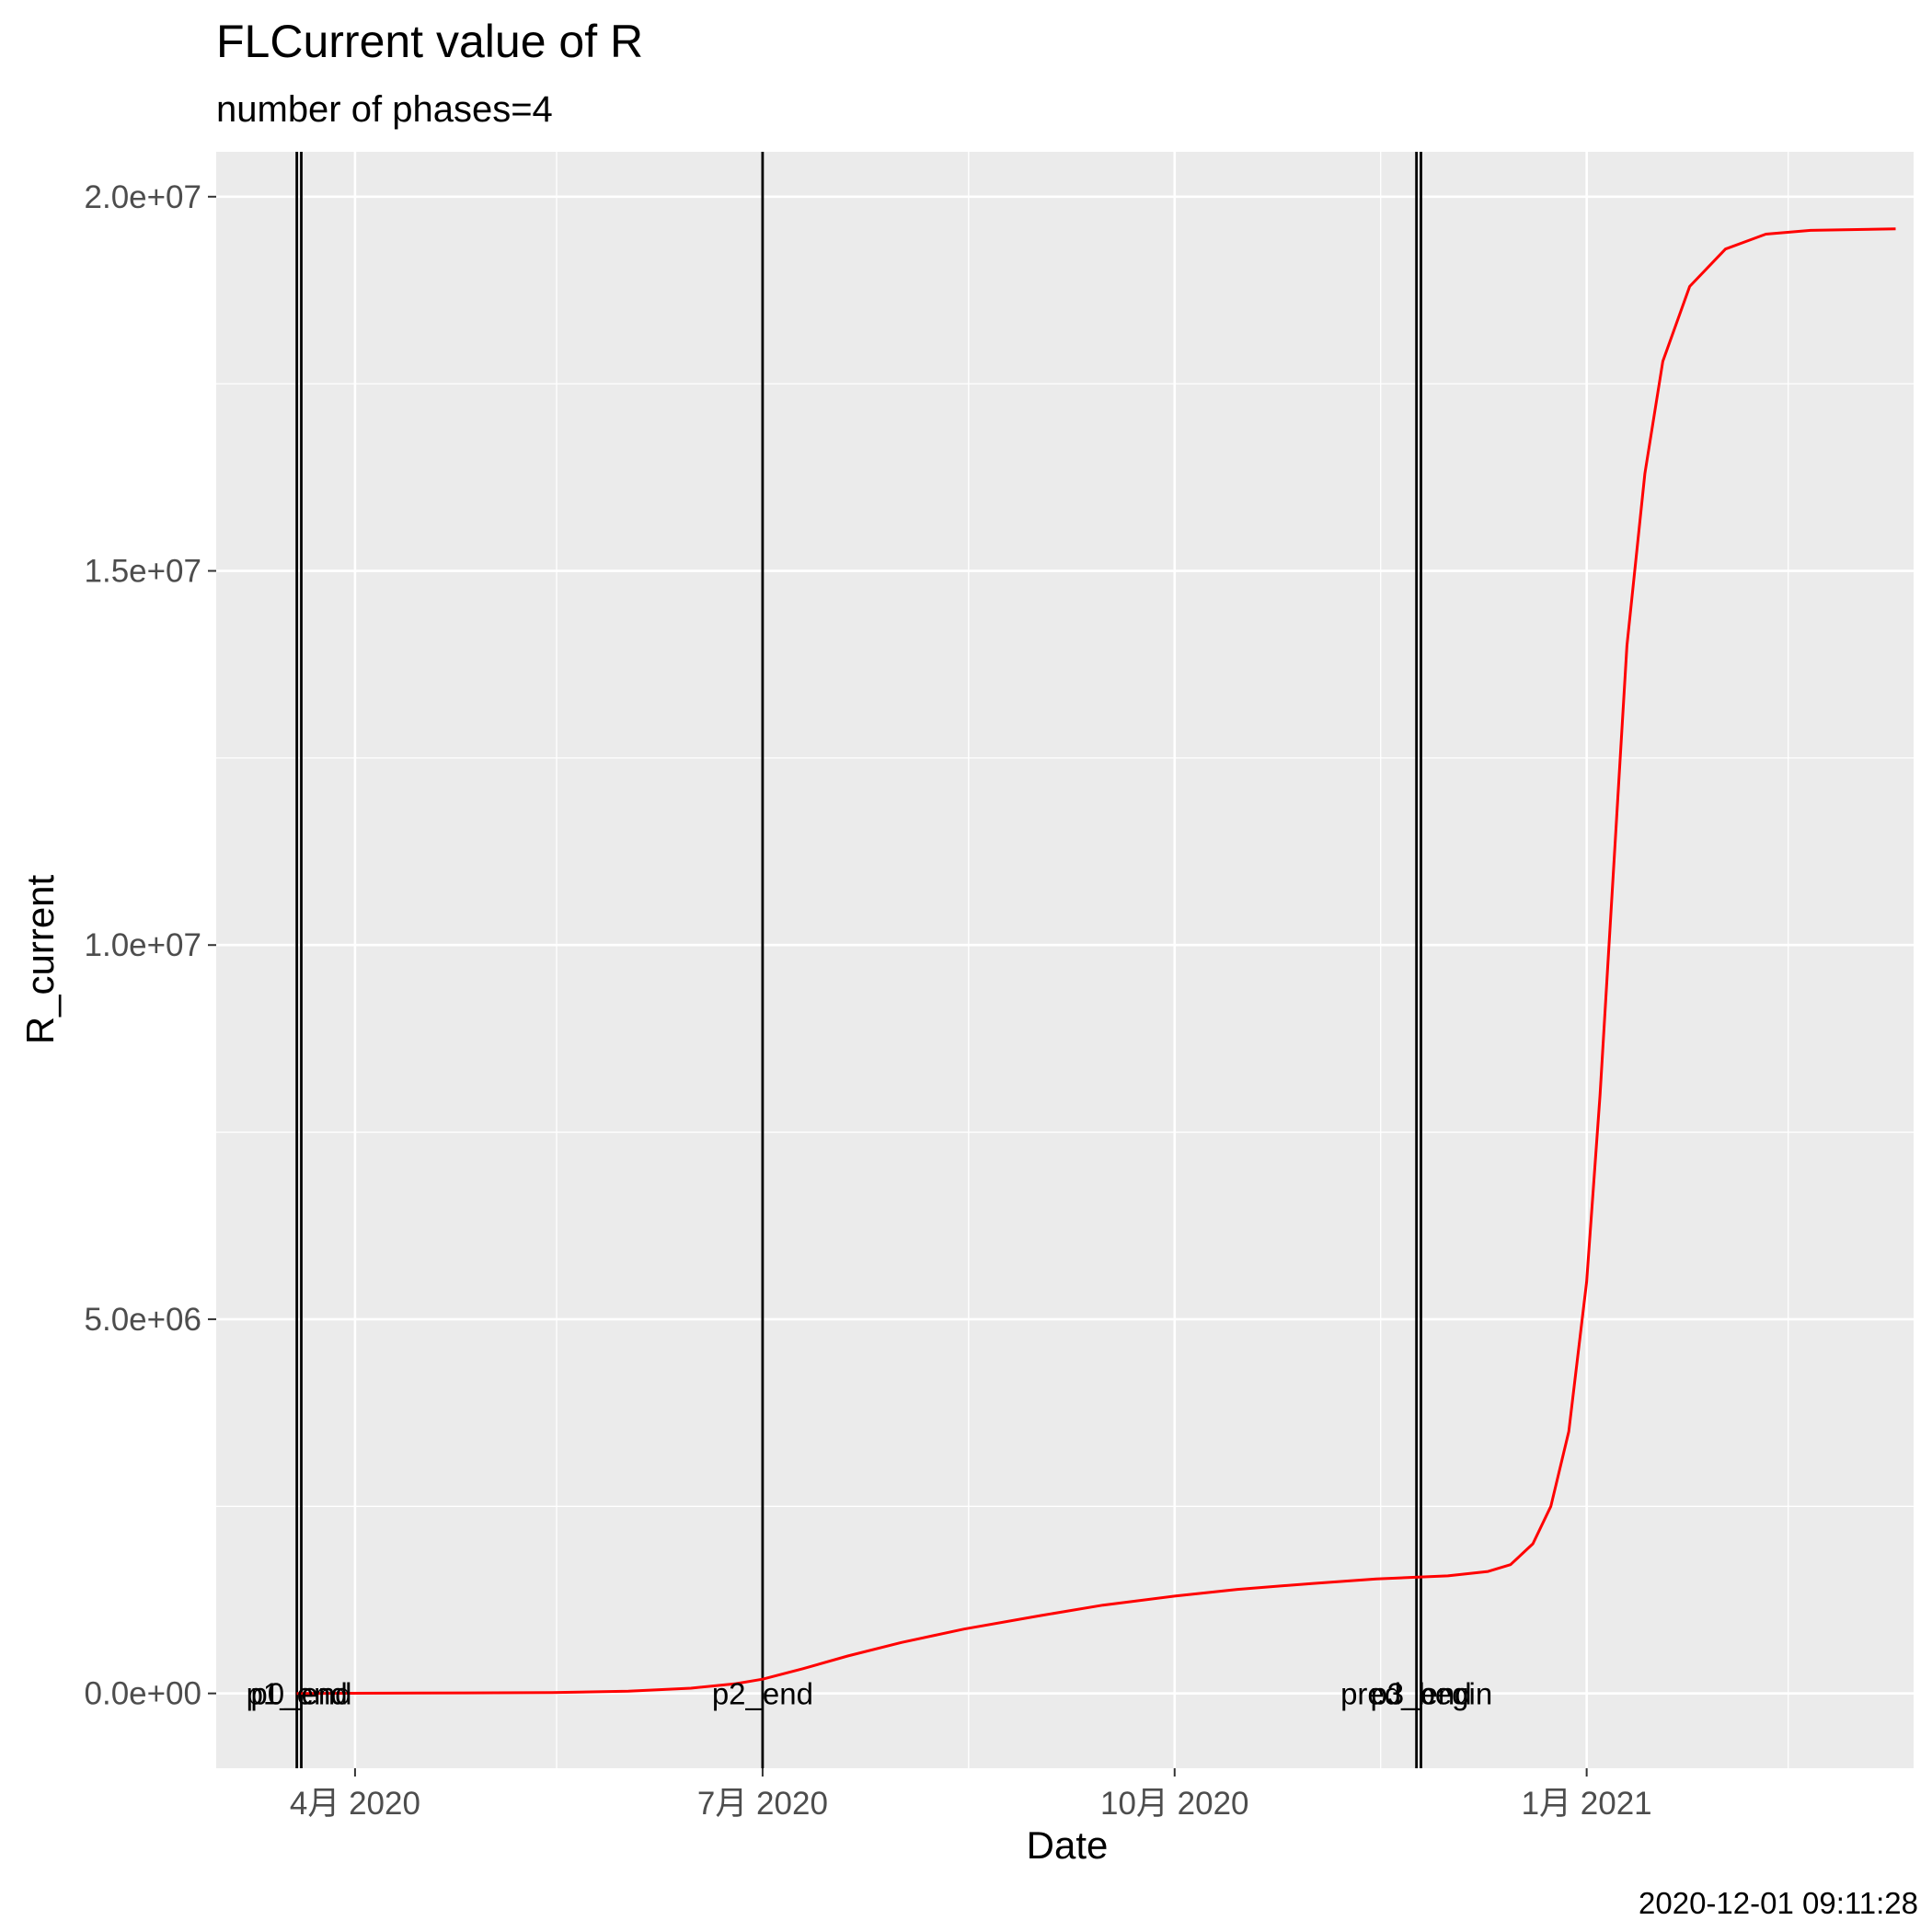 The width and height of the screenshot is (1932, 1932). What do you see at coordinates (429, 41) in the screenshot?
I see `chart-title: FLCurrent value of R` at bounding box center [429, 41].